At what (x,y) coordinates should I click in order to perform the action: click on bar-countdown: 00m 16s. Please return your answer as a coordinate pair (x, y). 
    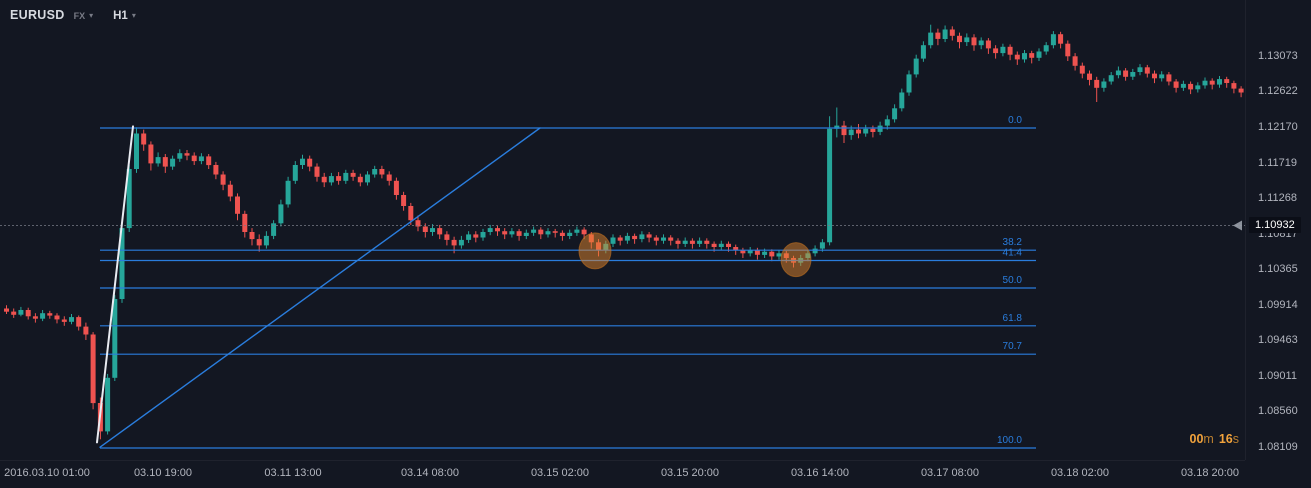
    Looking at the image, I should click on (1214, 439).